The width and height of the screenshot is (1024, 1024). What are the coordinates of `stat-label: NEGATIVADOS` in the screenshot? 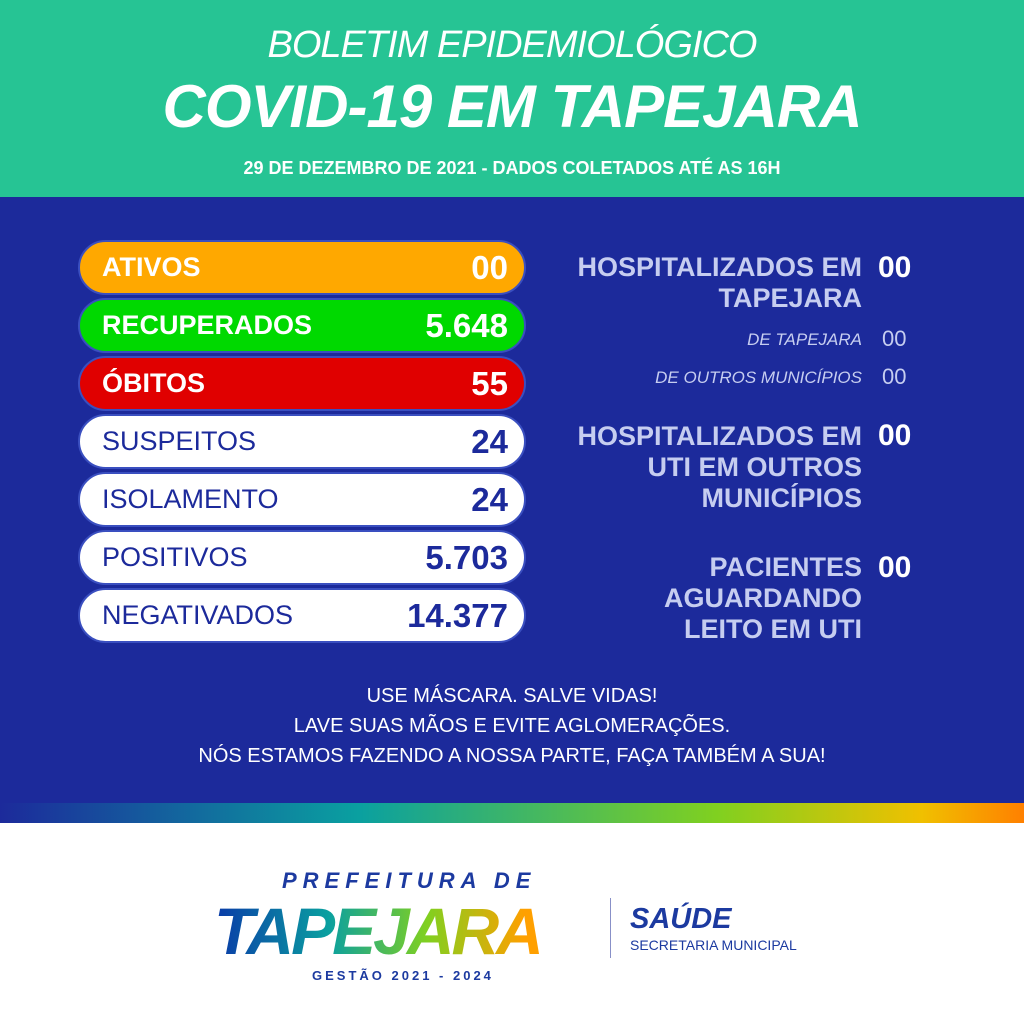 It's located at (198, 615).